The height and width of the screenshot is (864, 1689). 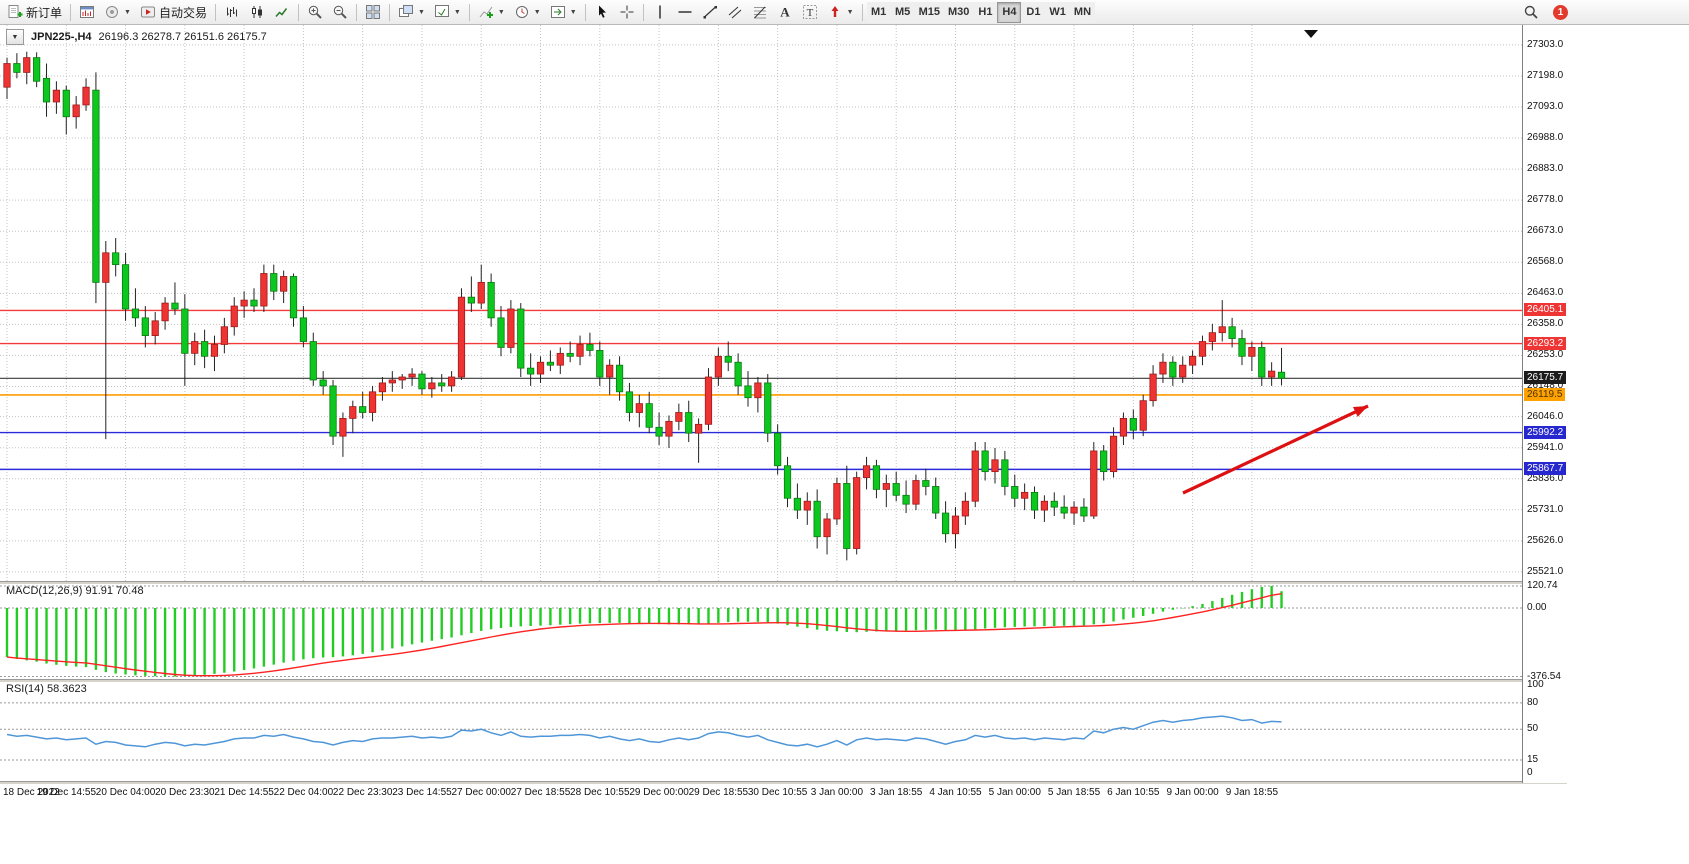 What do you see at coordinates (1535, 685) in the screenshot?
I see `rsi-axis-label: 100` at bounding box center [1535, 685].